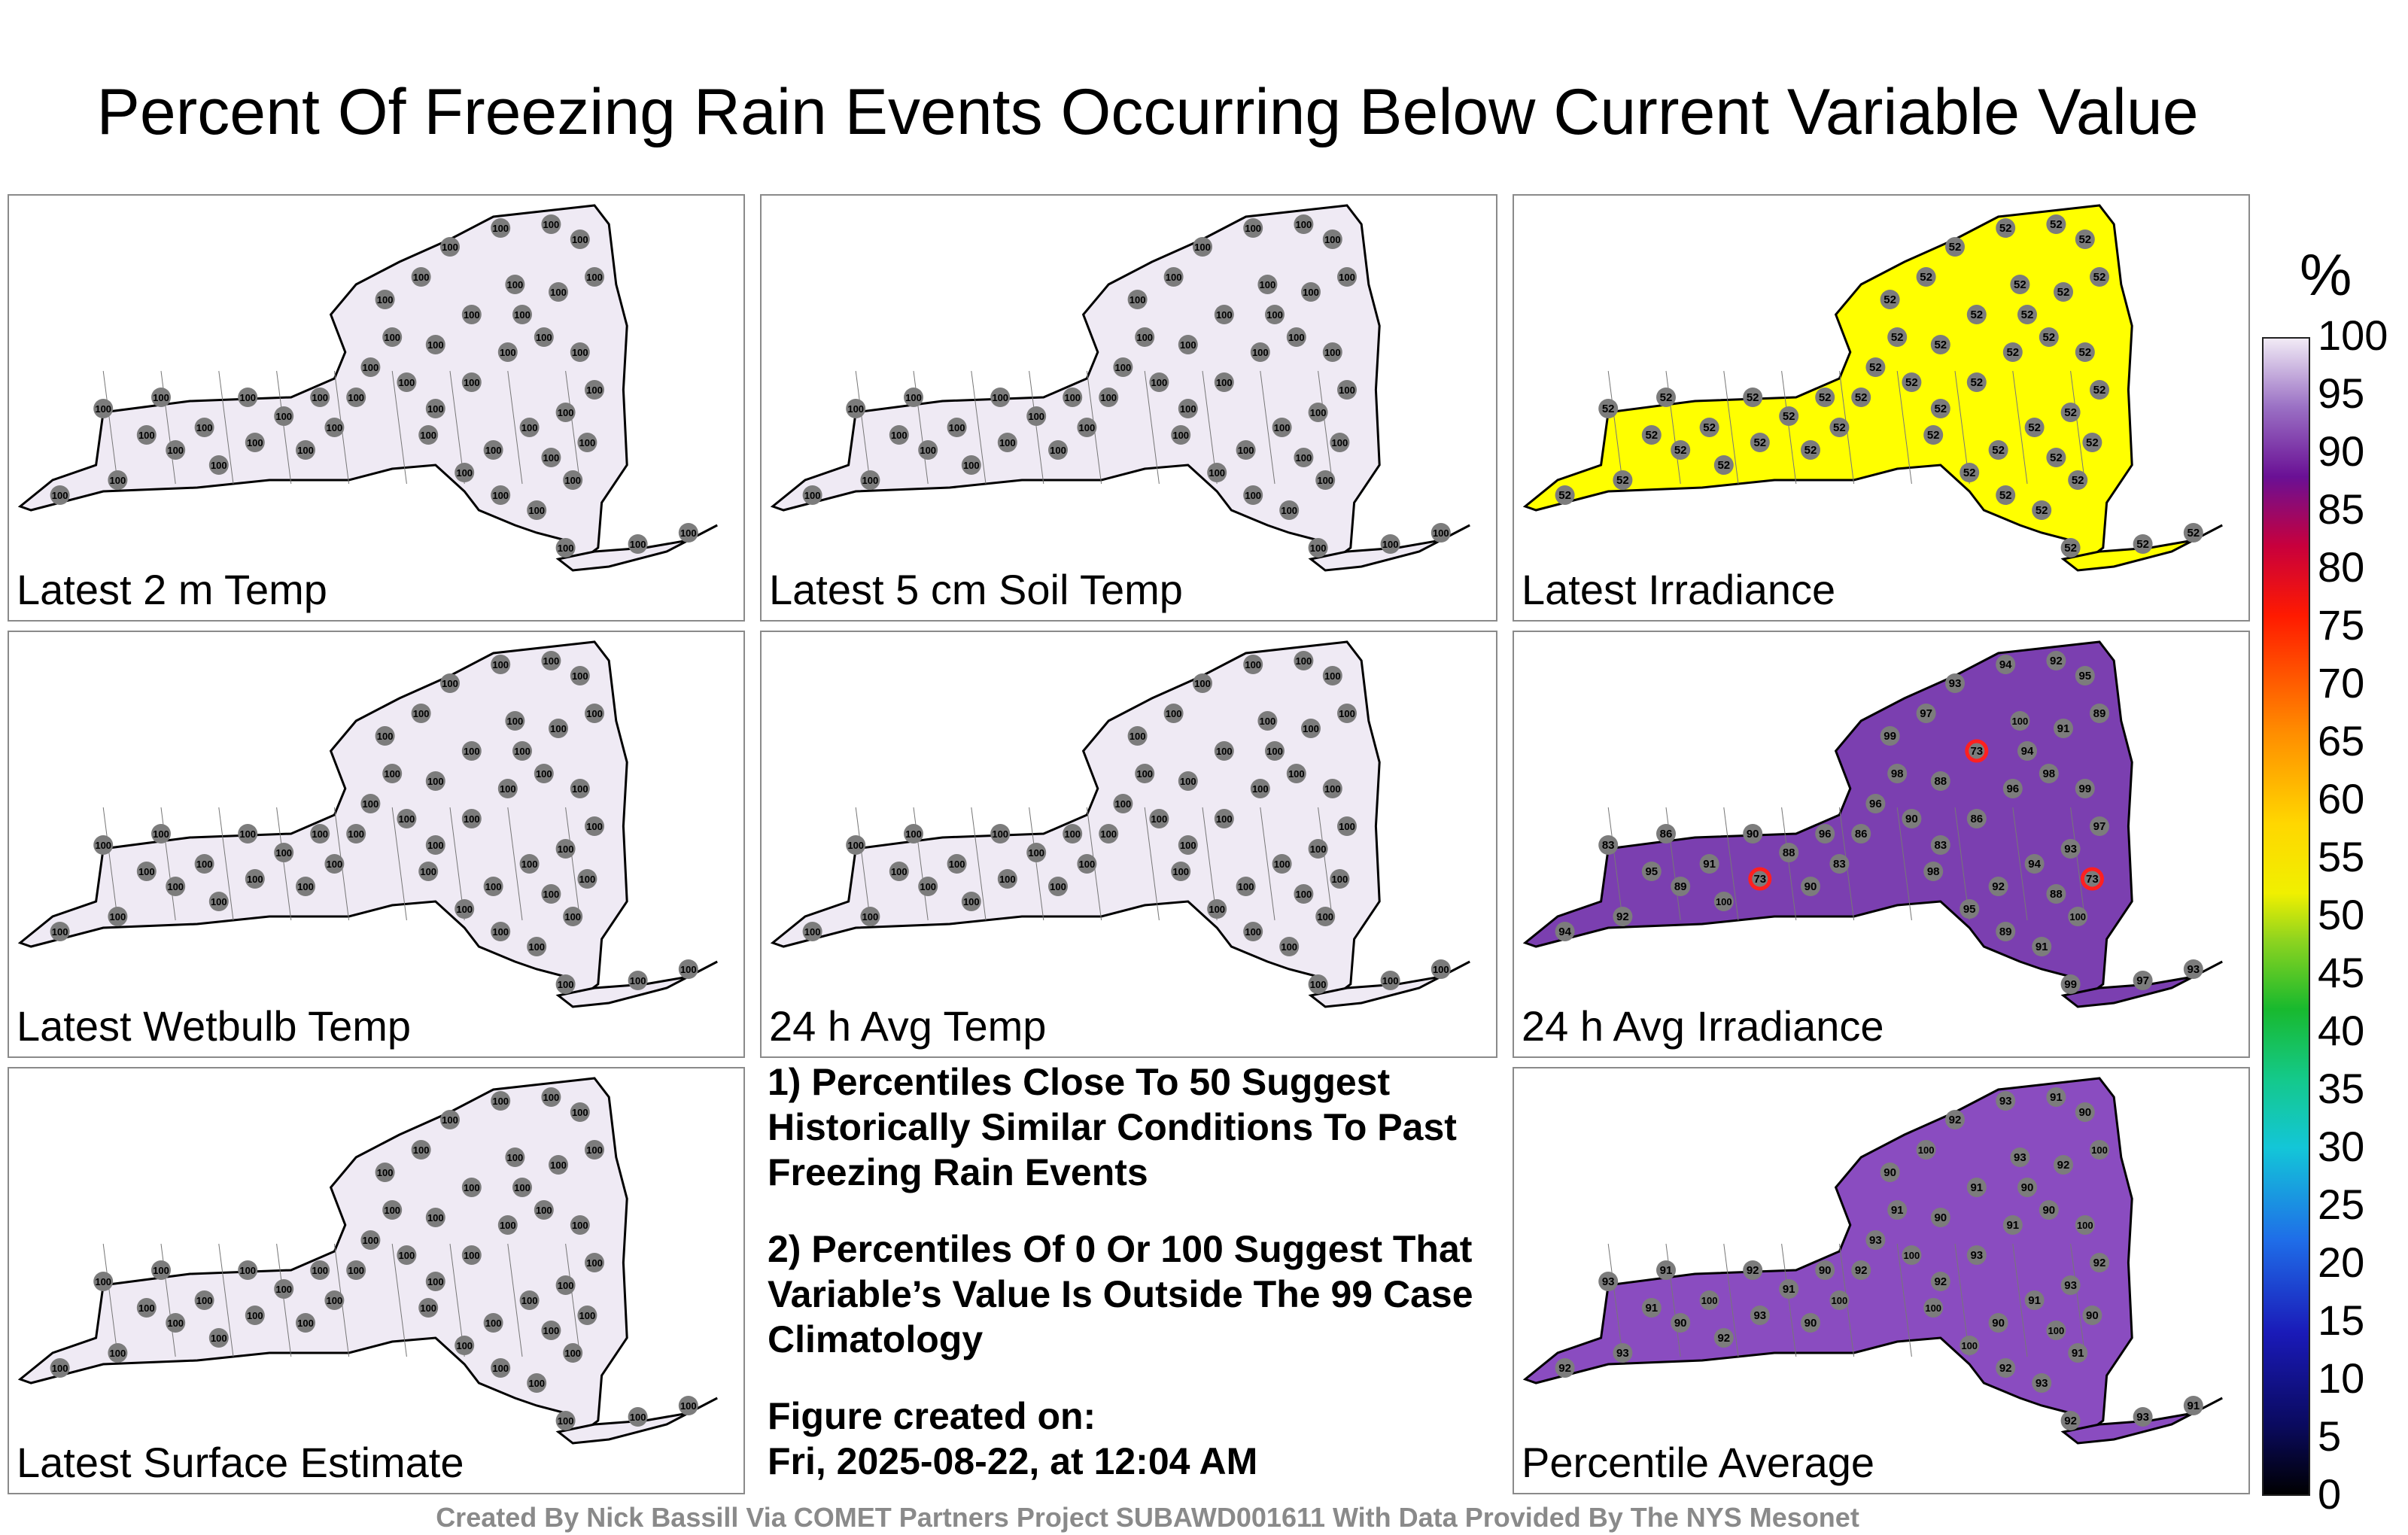 The image size is (2408, 1535). I want to click on state-outline, so click(1827, 386).